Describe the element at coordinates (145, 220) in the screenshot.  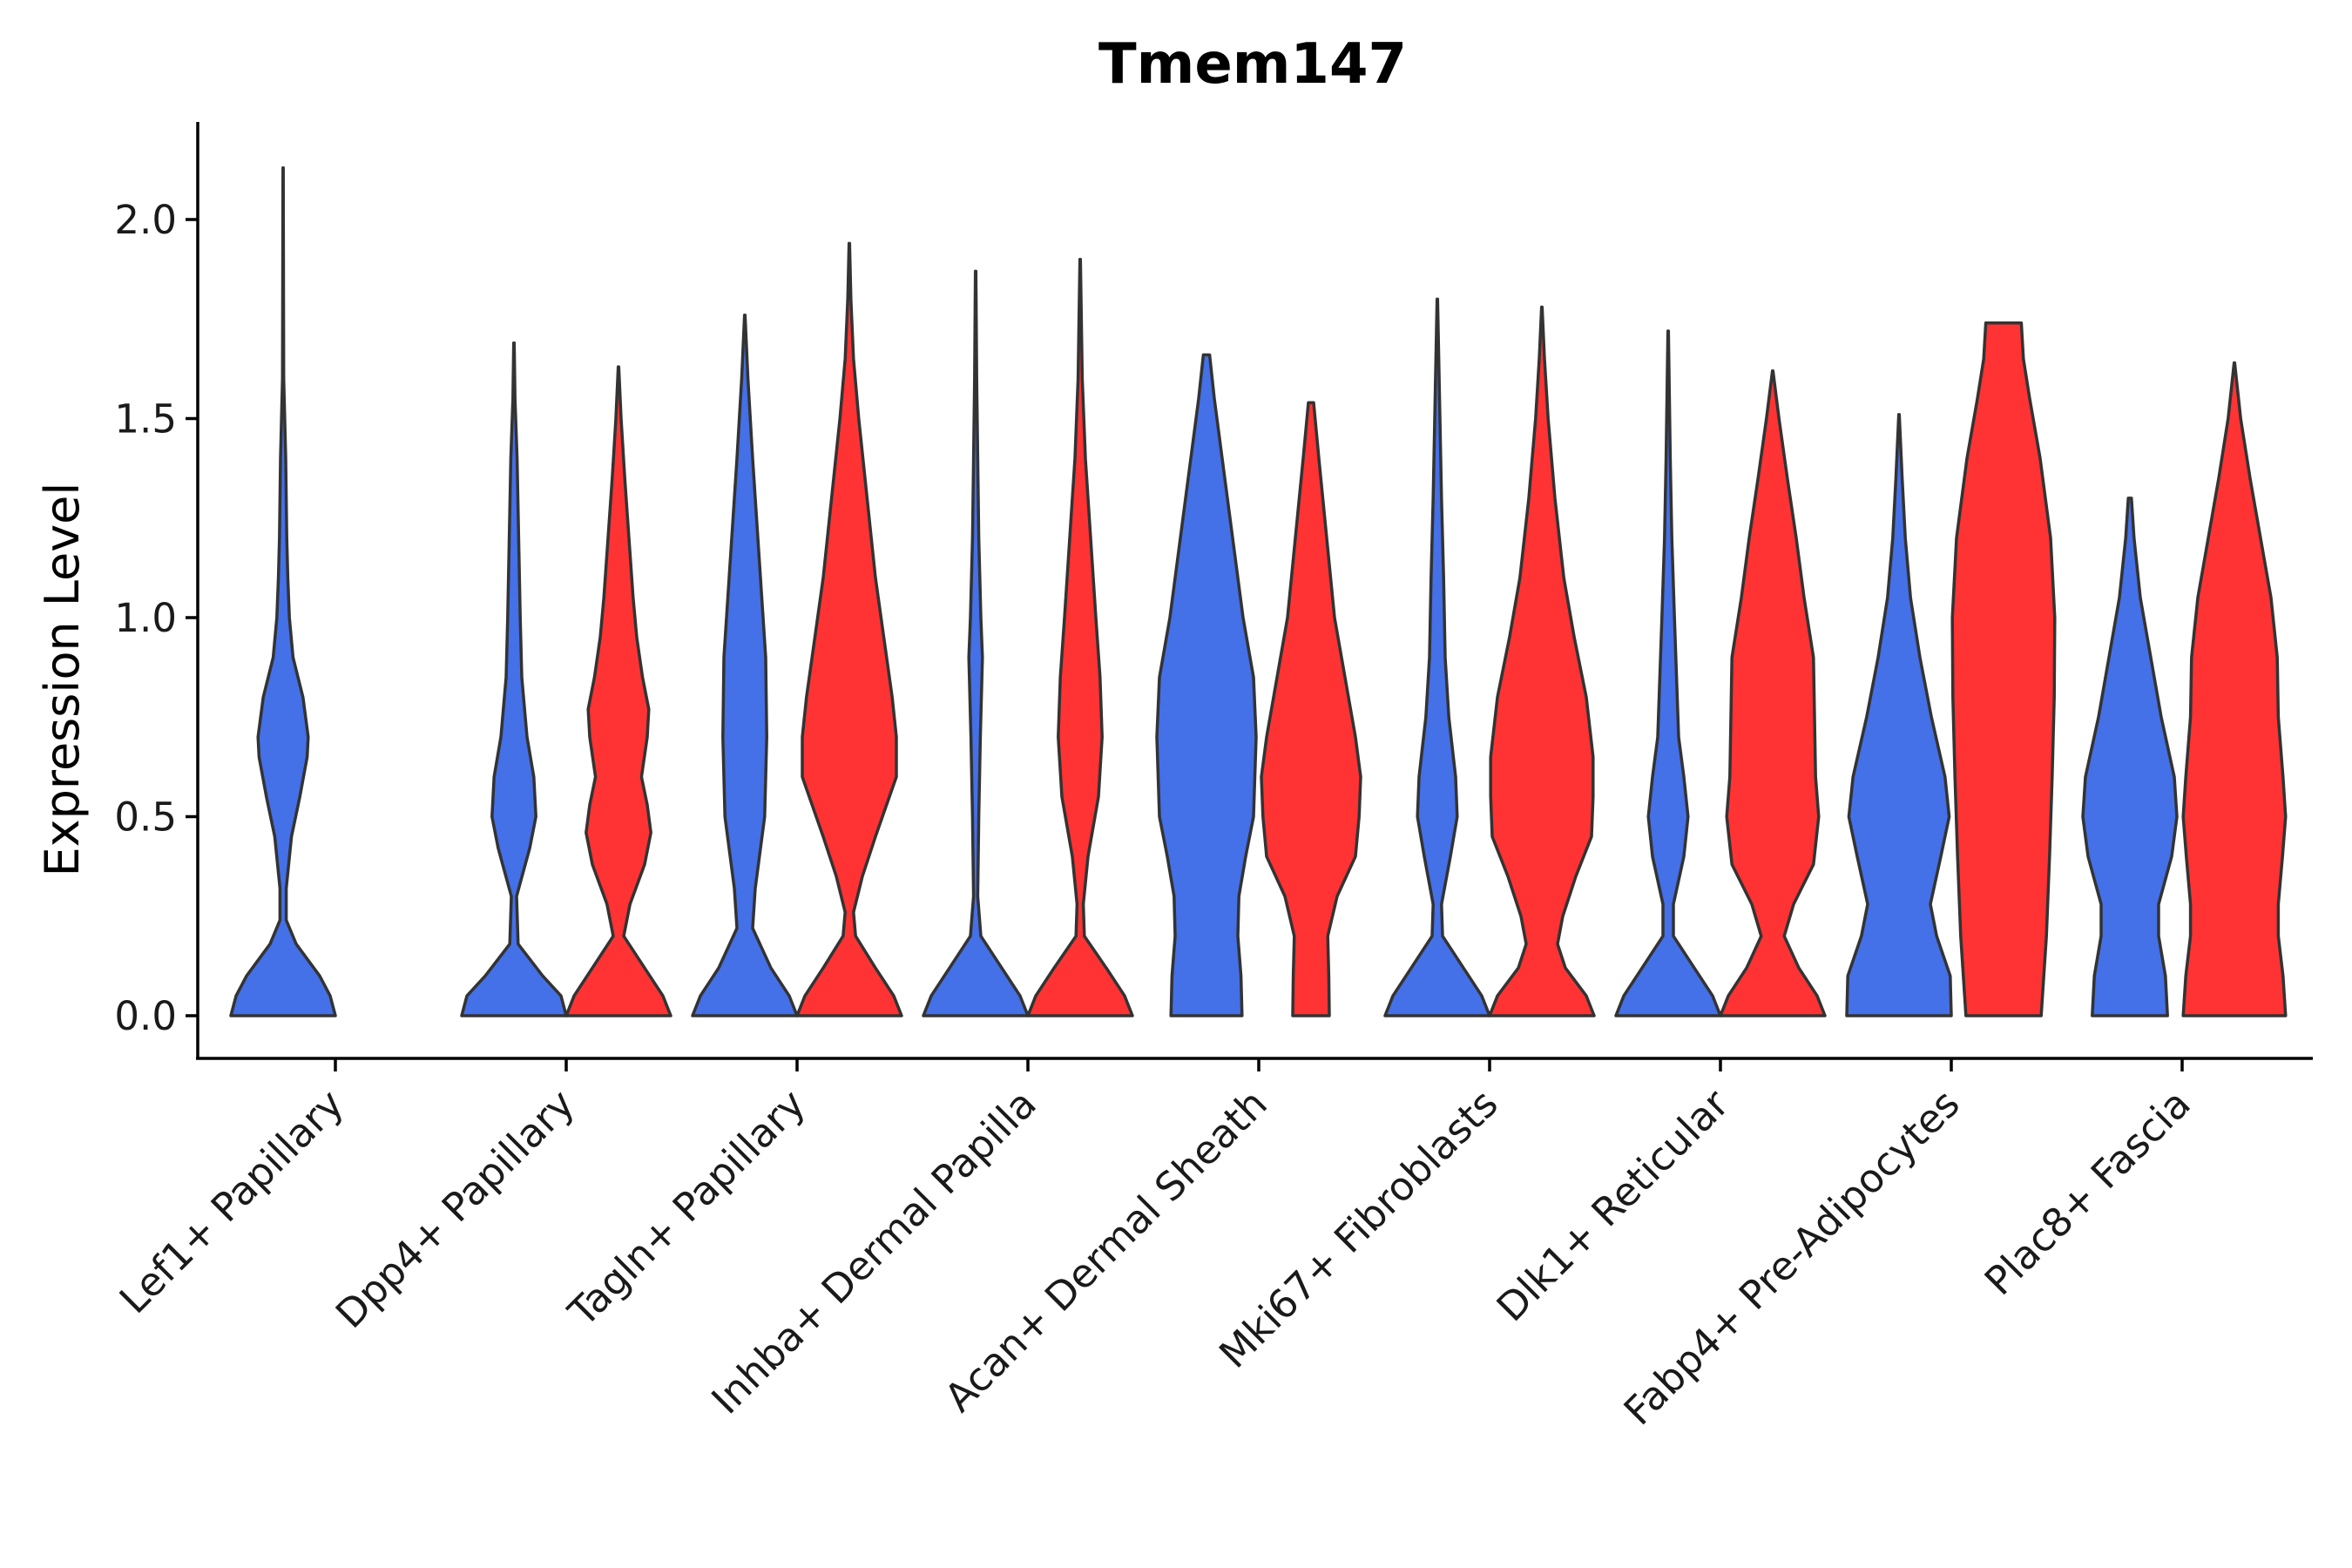
I see `y-tick-label: 2.0` at that location.